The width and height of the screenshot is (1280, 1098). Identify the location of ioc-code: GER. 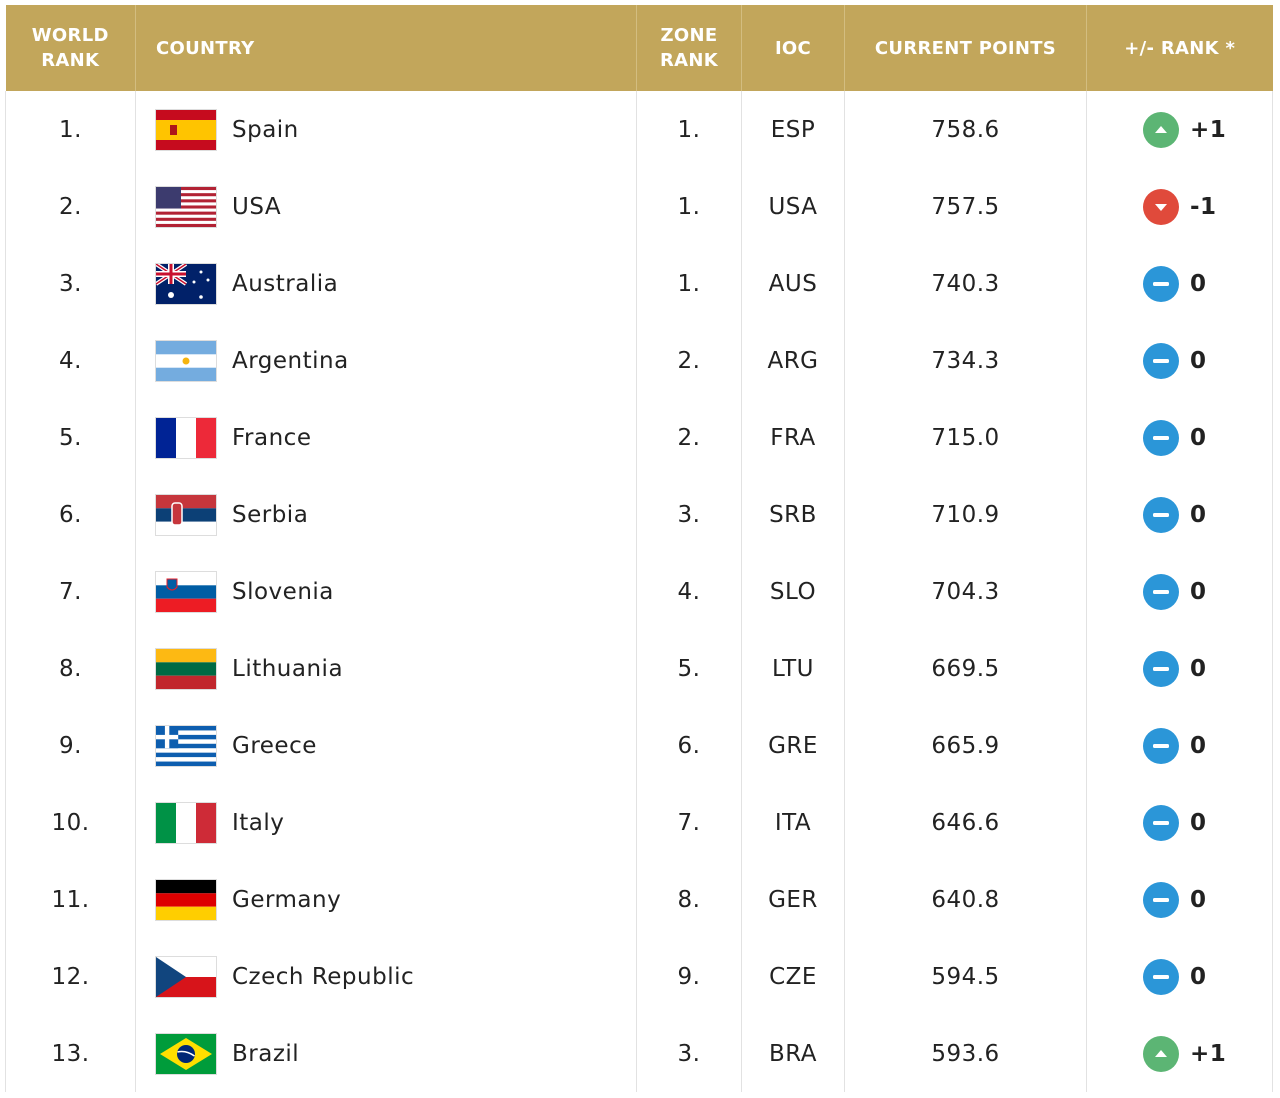
(793, 899).